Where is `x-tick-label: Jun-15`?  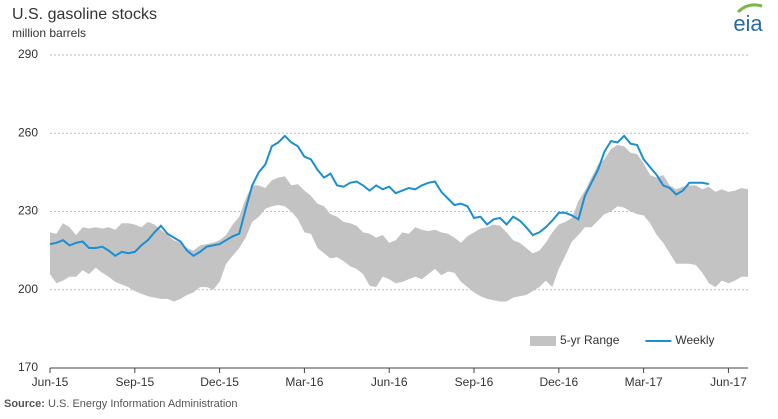
x-tick-label: Jun-15 is located at coordinates (50, 382).